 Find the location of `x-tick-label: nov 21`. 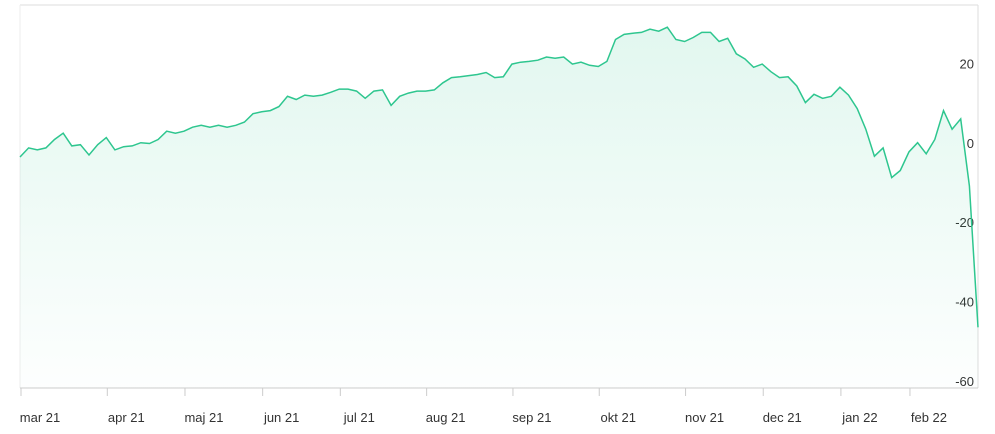

x-tick-label: nov 21 is located at coordinates (704, 417).